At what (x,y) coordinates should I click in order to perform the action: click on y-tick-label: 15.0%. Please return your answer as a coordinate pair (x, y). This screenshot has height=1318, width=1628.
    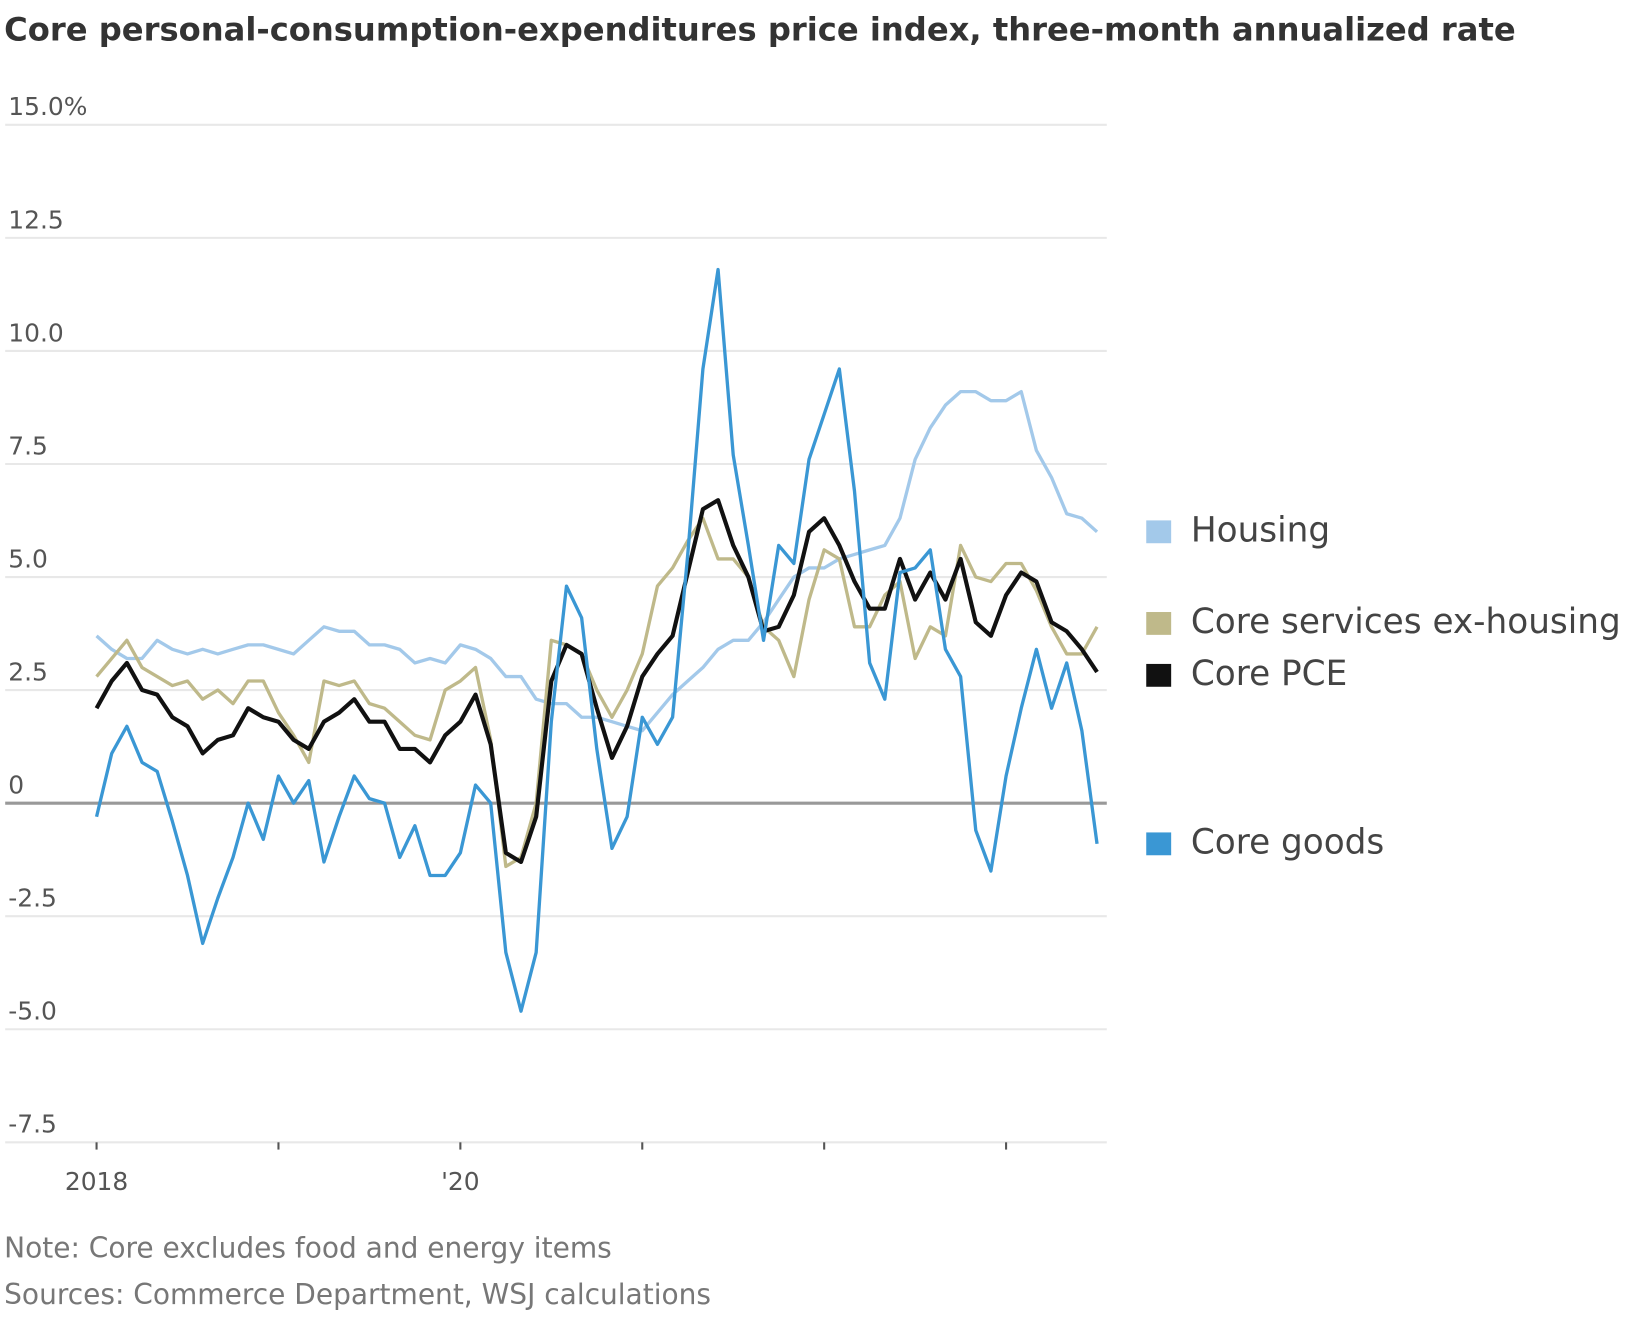
    Looking at the image, I should click on (47, 106).